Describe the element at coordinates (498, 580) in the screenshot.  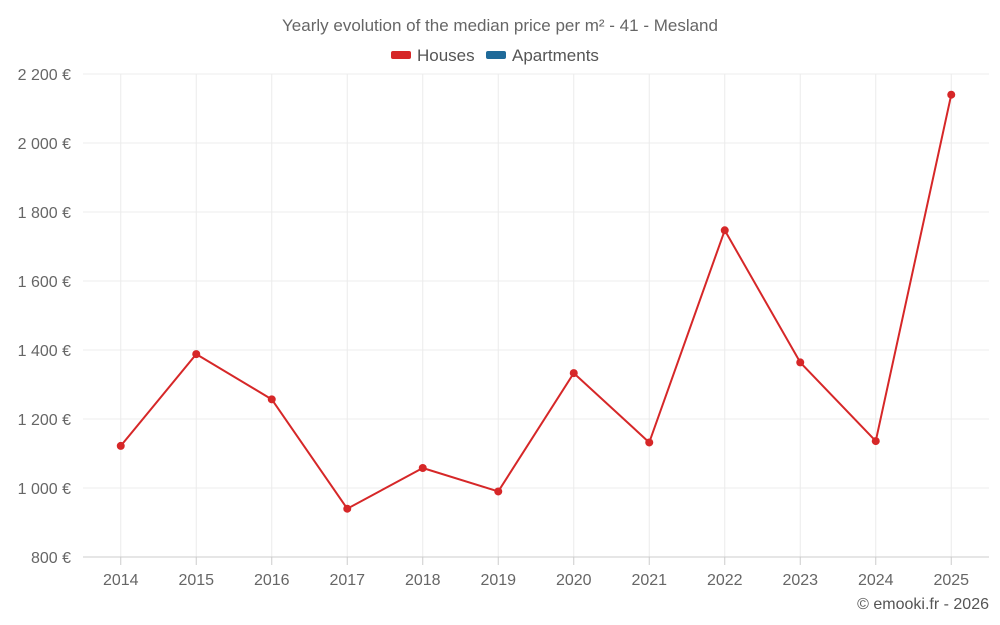
I see `x-tick-label: 2019` at that location.